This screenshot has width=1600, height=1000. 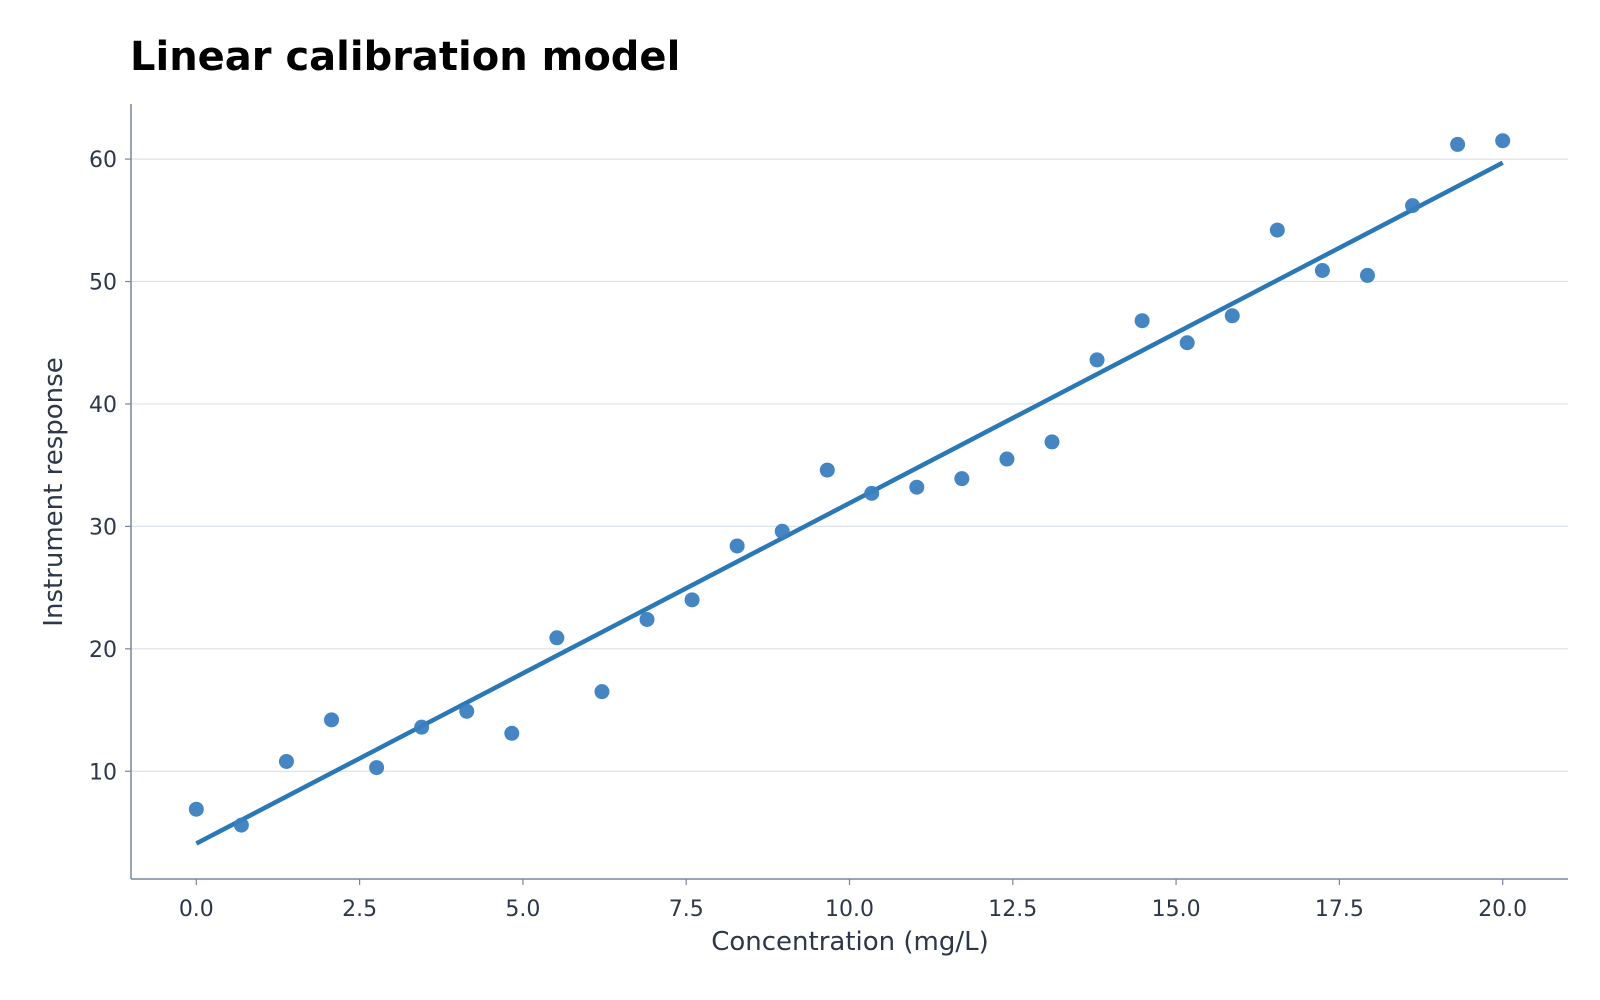 What do you see at coordinates (103, 405) in the screenshot?
I see `y-tick-label: 40` at bounding box center [103, 405].